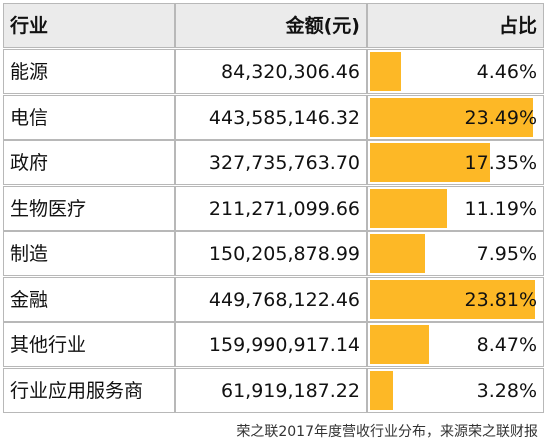 Image resolution: width=549 pixels, height=444 pixels. I want to click on table-header: 行业 金额(元) 占比, so click(273, 25).